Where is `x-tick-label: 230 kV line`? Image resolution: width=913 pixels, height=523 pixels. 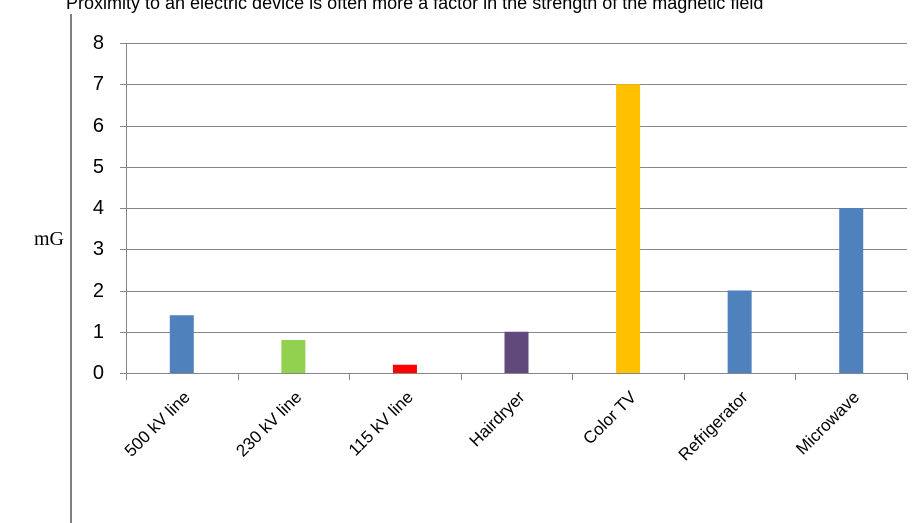 x-tick-label: 230 kV line is located at coordinates (268, 424).